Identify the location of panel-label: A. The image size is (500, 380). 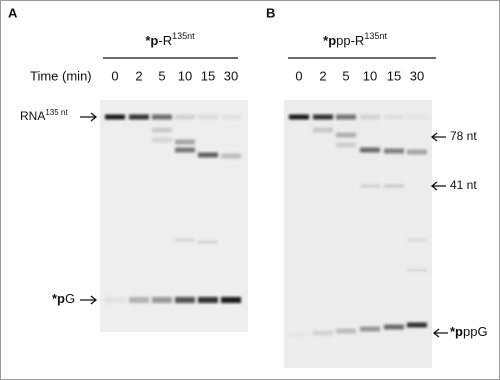
(13, 12).